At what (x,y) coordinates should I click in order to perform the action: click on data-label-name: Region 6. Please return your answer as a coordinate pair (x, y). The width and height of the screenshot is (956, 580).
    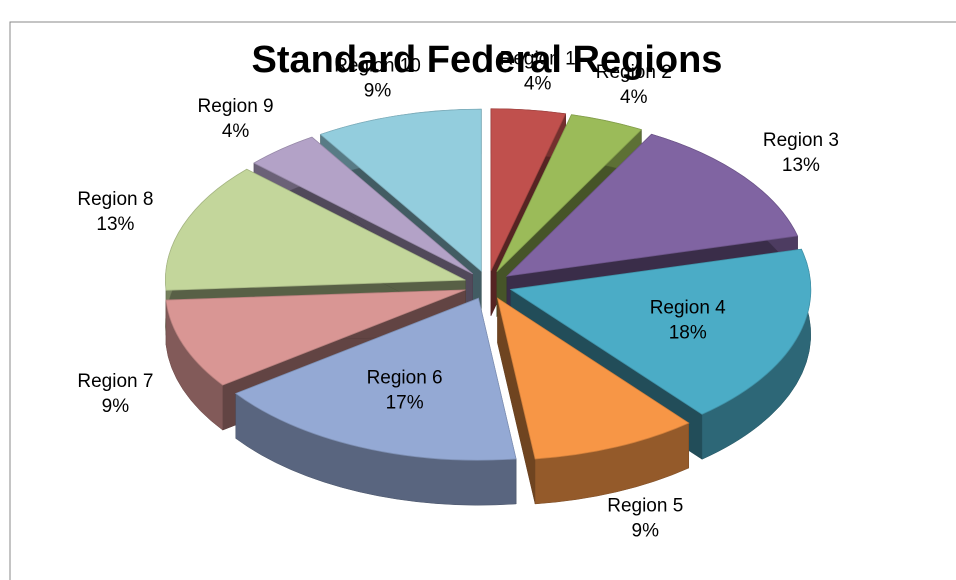
    Looking at the image, I should click on (405, 377).